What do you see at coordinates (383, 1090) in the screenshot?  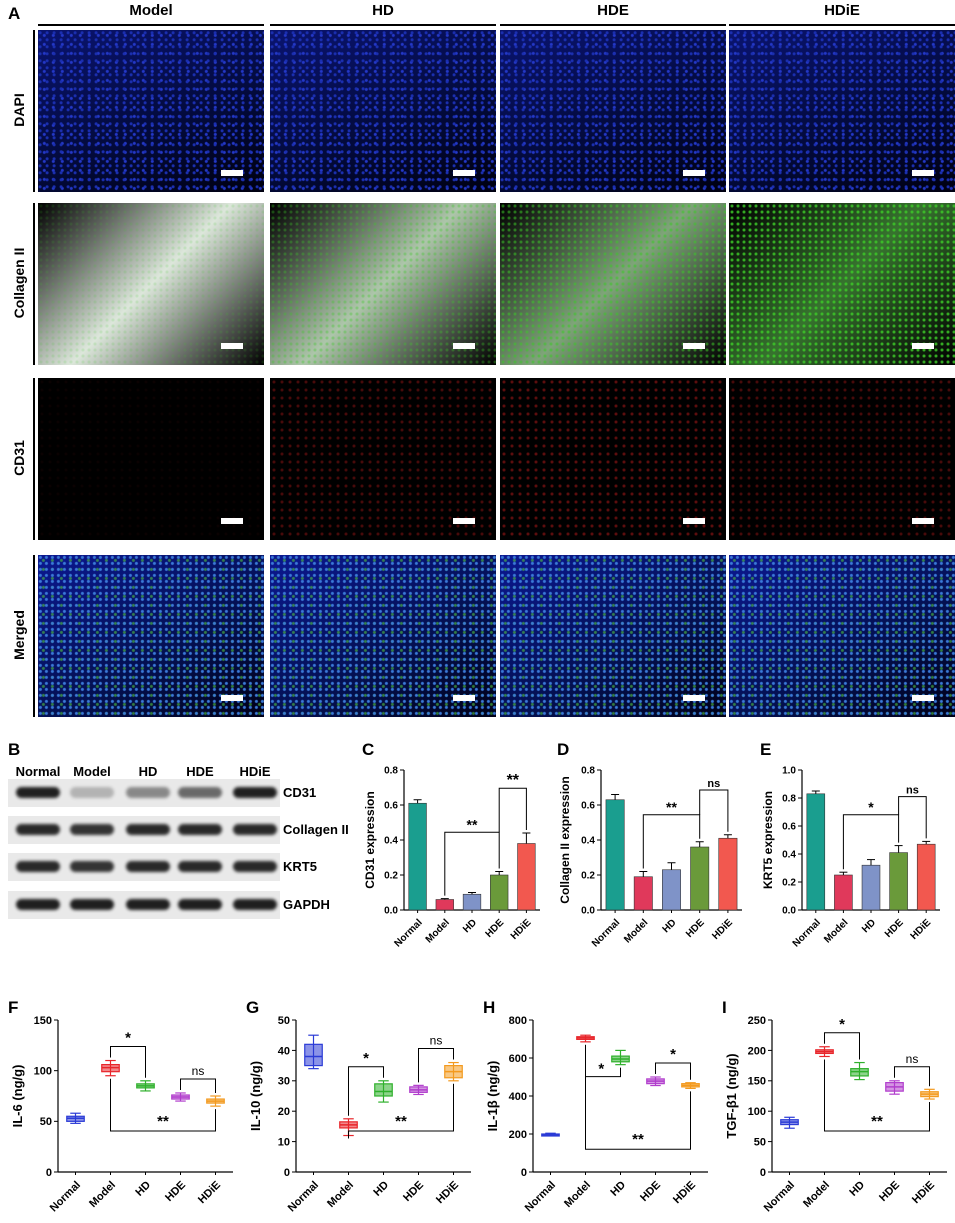 I see `box` at bounding box center [383, 1090].